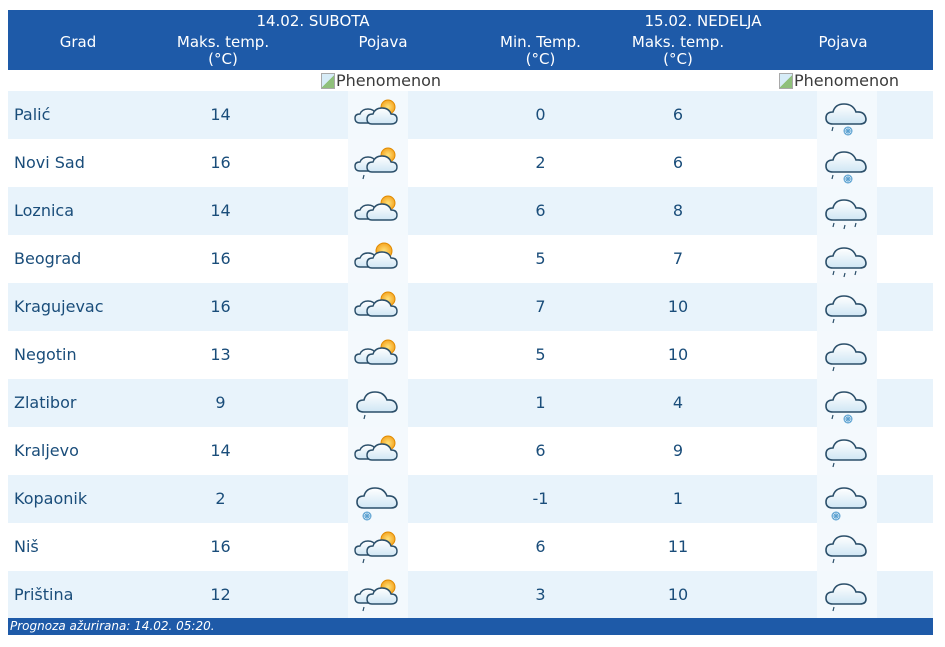 This screenshot has height=647, width=945. What do you see at coordinates (46, 450) in the screenshot?
I see `city-name: Kraljevo` at bounding box center [46, 450].